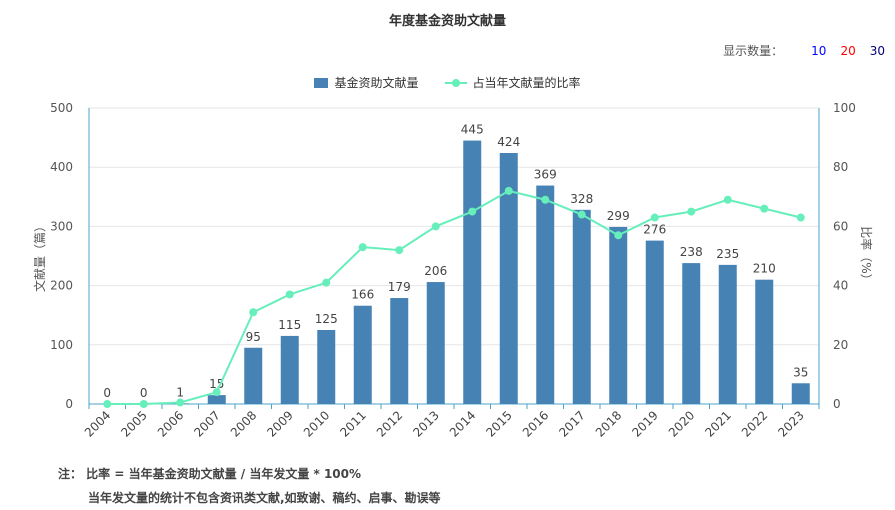 The image size is (895, 510). I want to click on x-tick-label: 2016, so click(535, 423).